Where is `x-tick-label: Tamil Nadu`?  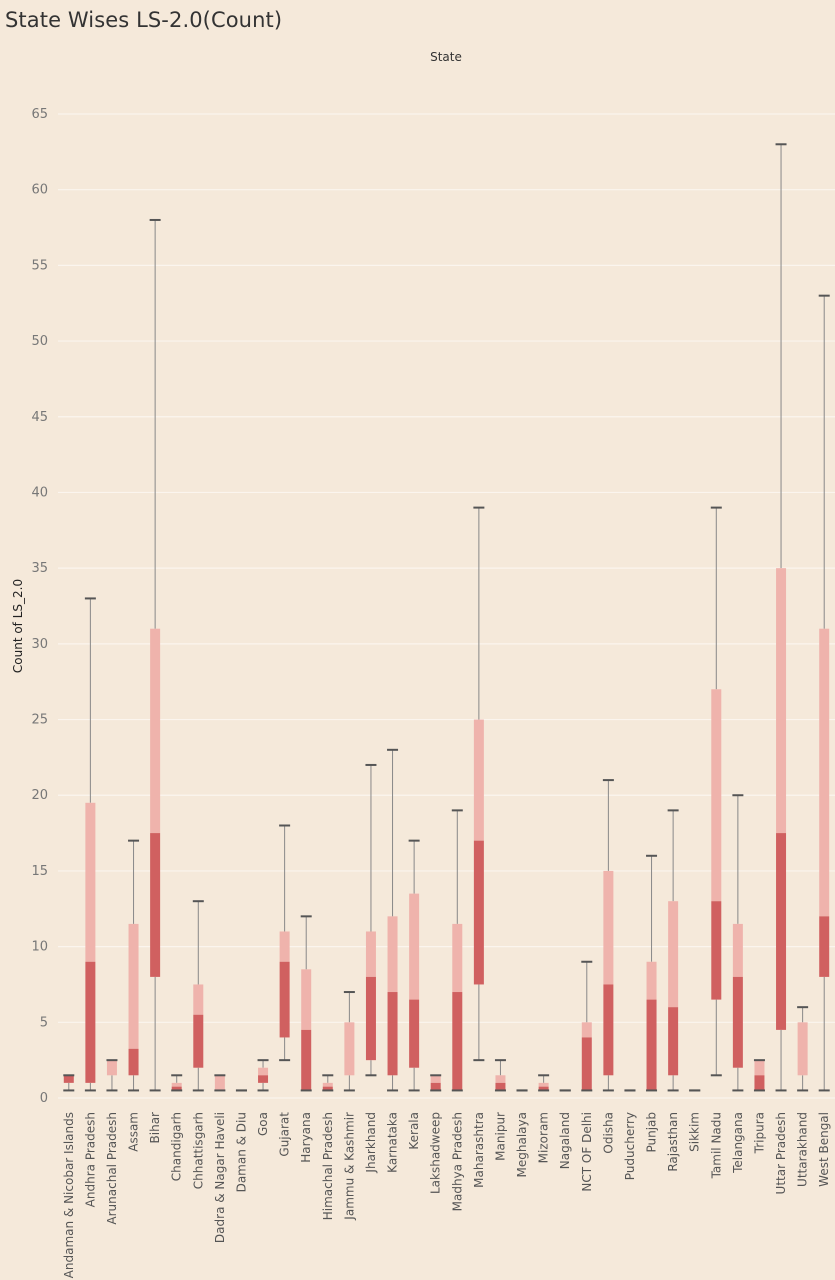 x-tick-label: Tamil Nadu is located at coordinates (716, 1145).